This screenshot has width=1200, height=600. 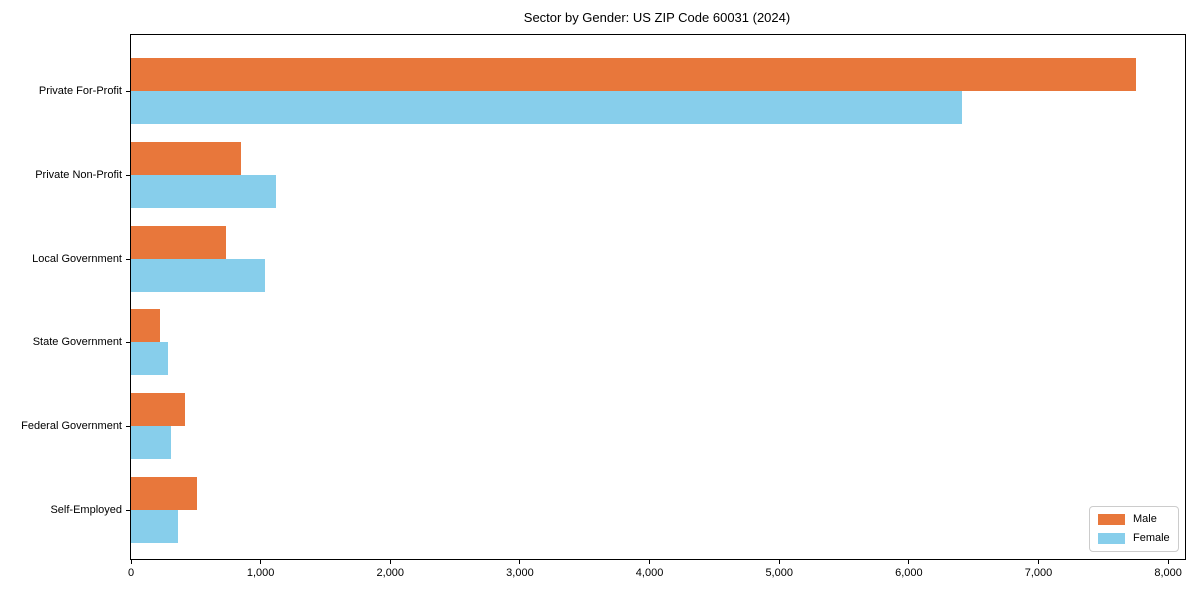 I want to click on bar-male-local-government, so click(x=178, y=242).